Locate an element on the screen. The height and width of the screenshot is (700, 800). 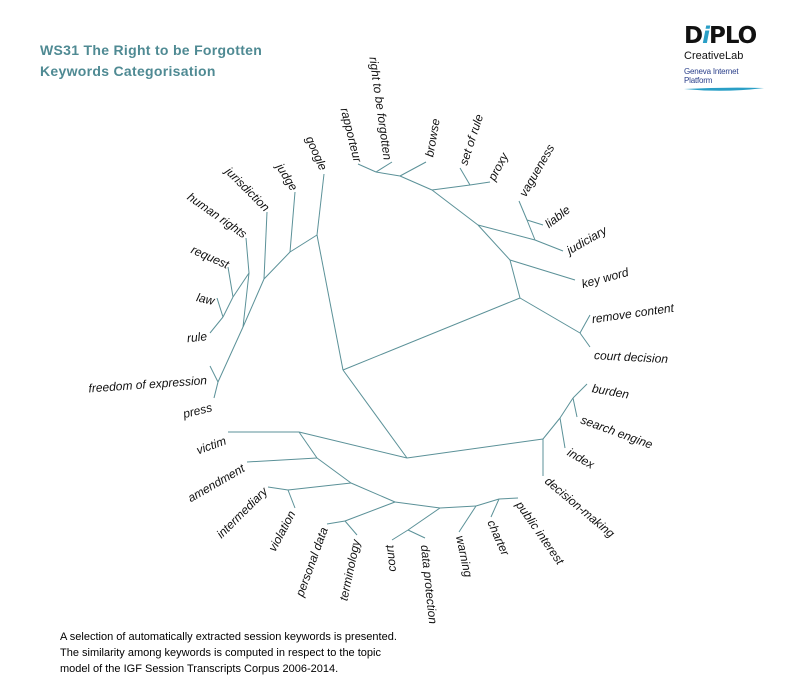
keyword-label: burden is located at coordinates (611, 391).